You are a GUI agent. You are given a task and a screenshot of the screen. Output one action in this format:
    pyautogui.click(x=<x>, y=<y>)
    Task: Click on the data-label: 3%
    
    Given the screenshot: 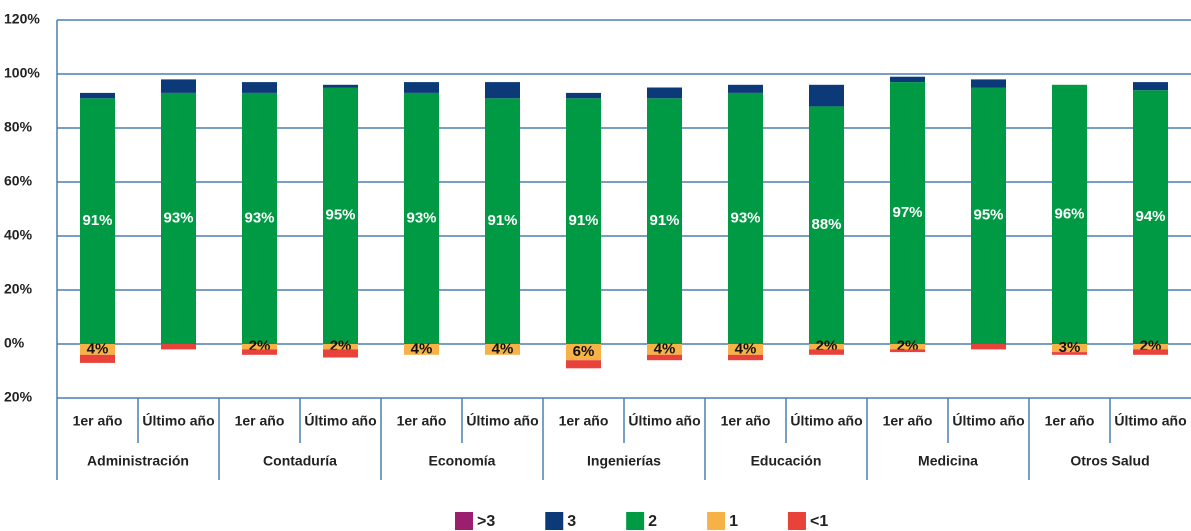 What is the action you would take?
    pyautogui.click(x=1070, y=347)
    